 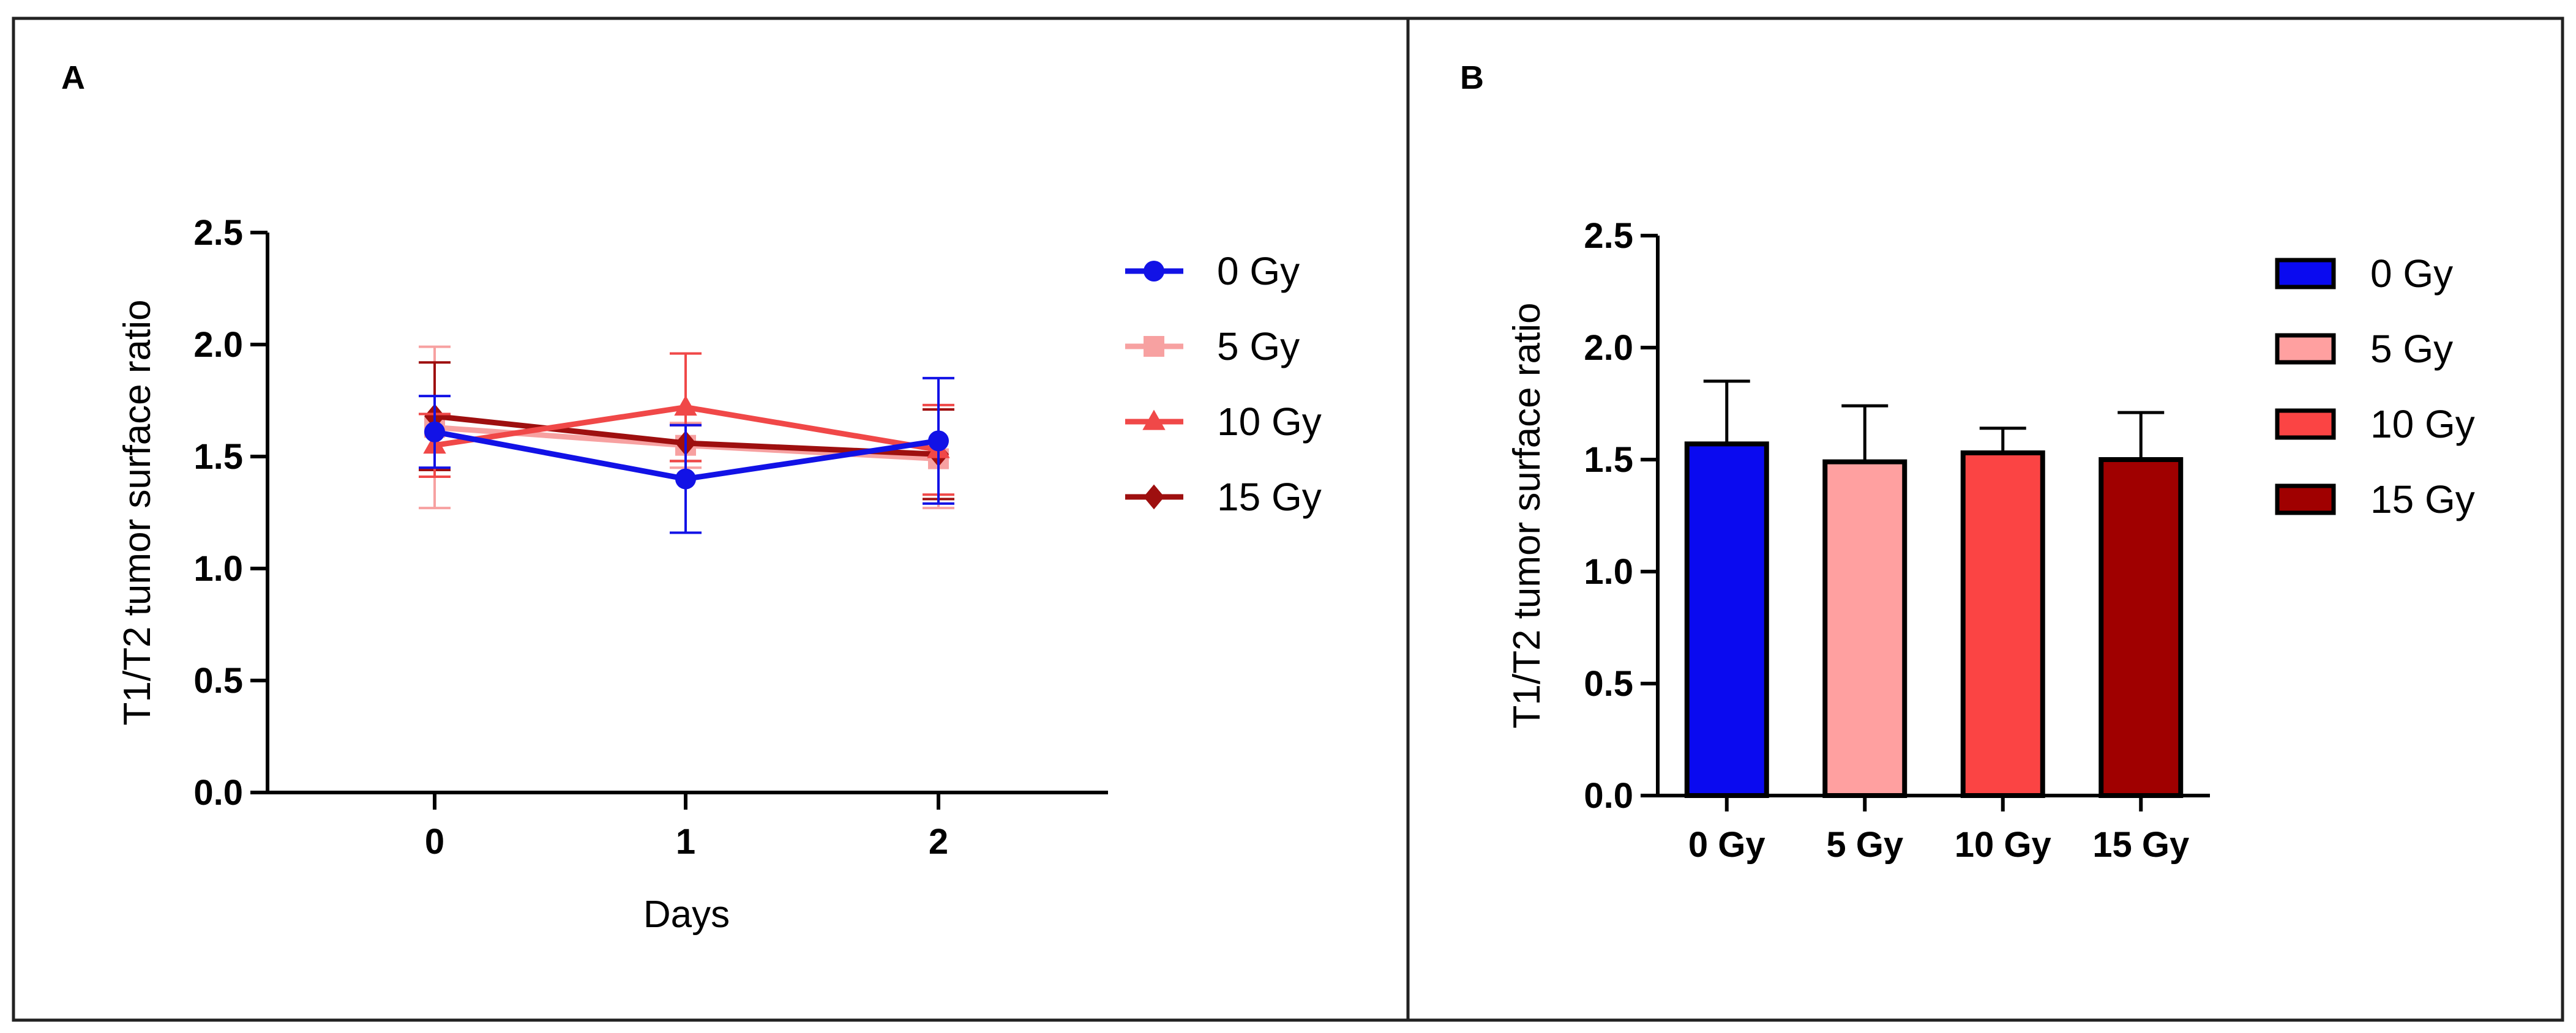 I want to click on panel-b-legend-label: 10 Gy, so click(x=2423, y=424).